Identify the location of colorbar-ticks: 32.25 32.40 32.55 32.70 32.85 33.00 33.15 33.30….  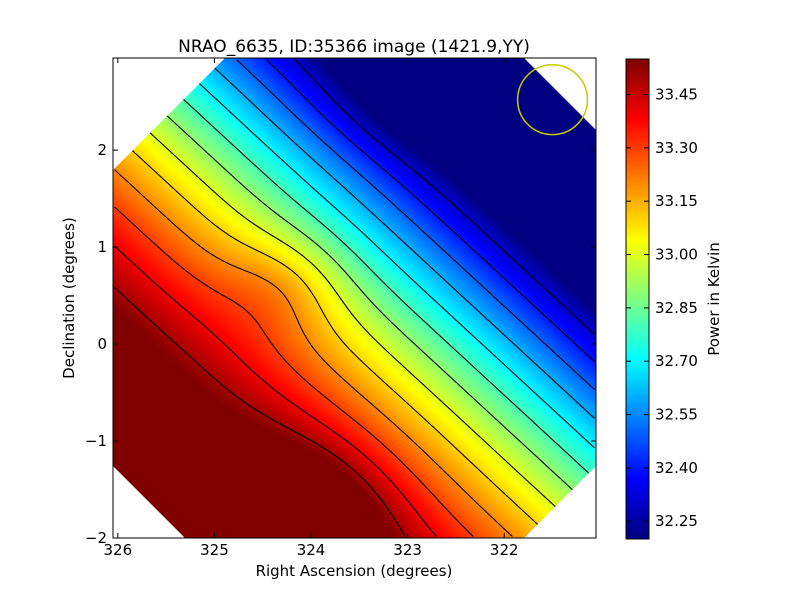
(662, 308).